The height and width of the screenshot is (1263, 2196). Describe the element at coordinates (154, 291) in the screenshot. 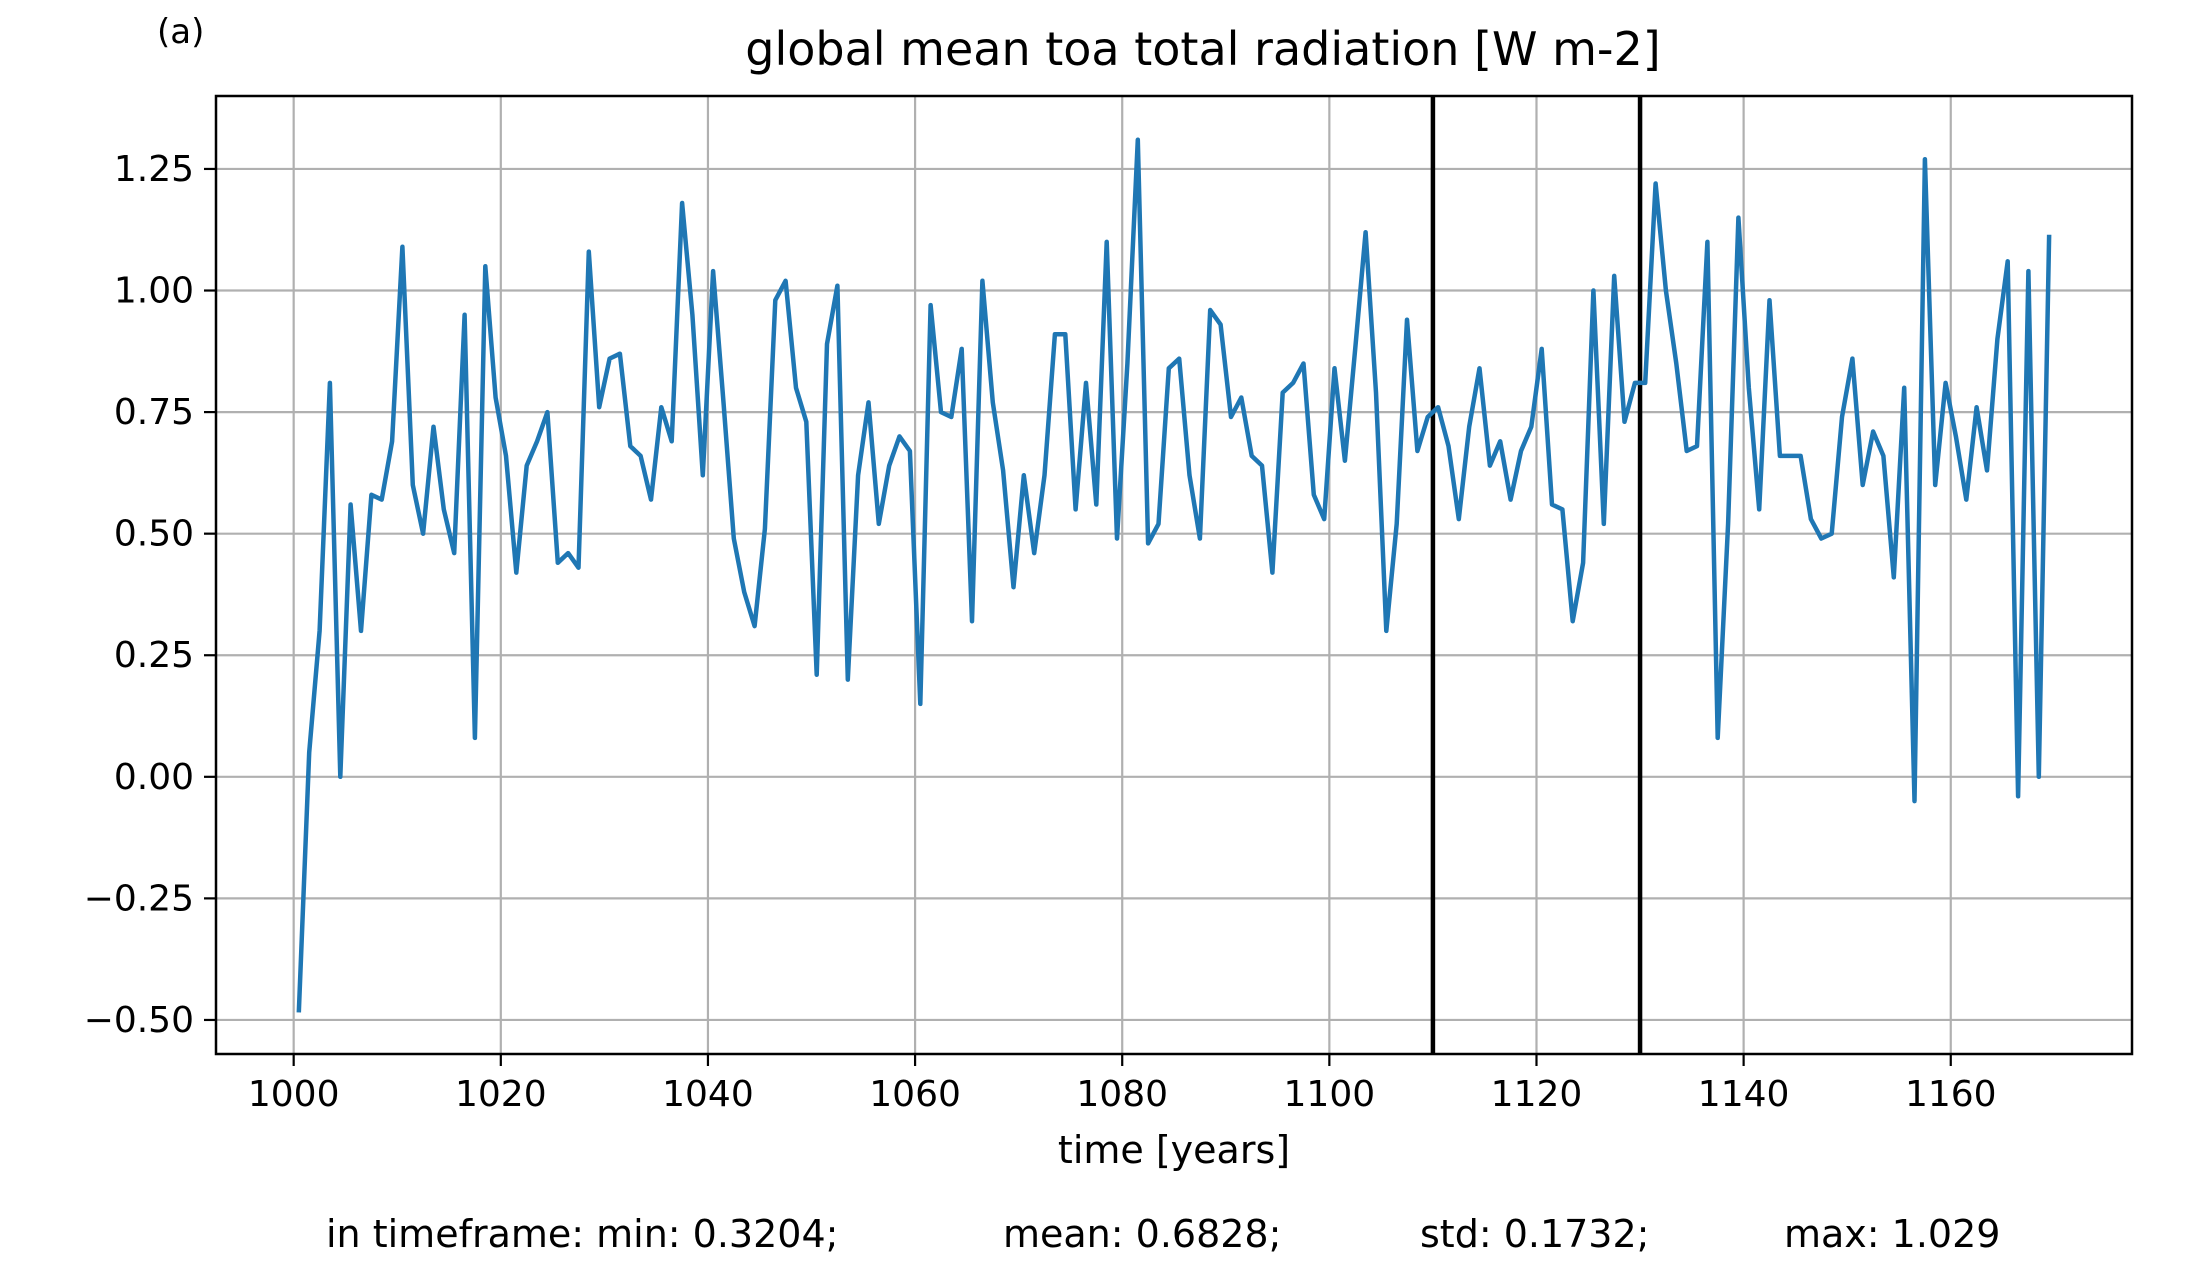

I see `y-tick-label: 1.00` at that location.